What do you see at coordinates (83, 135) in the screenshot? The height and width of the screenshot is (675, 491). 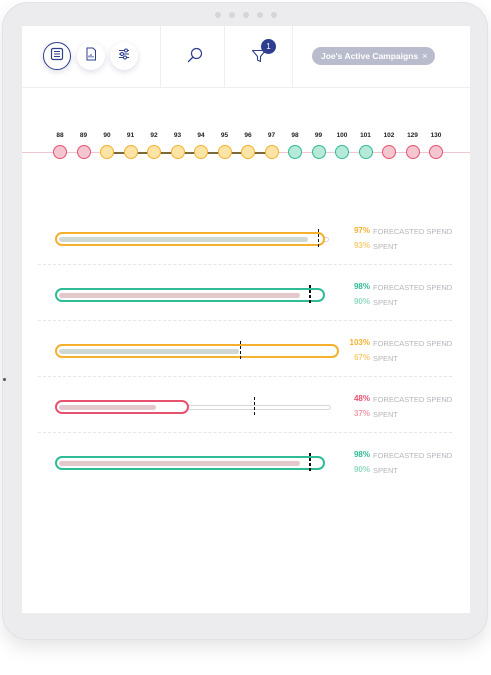 I see `timeline-label: 89` at bounding box center [83, 135].